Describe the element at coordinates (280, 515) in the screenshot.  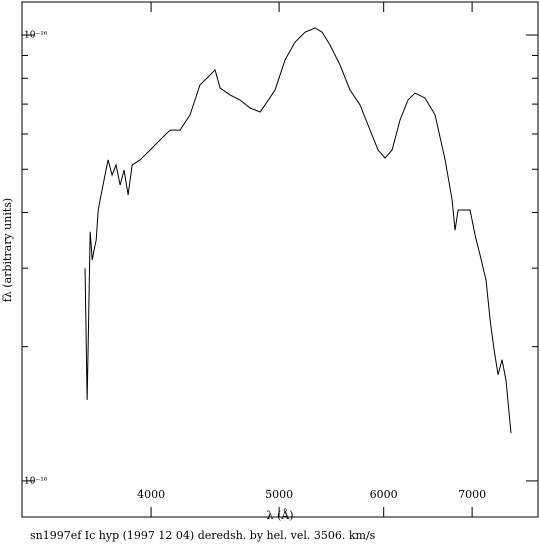
I see `x-axis-label: λ (Å)` at that location.